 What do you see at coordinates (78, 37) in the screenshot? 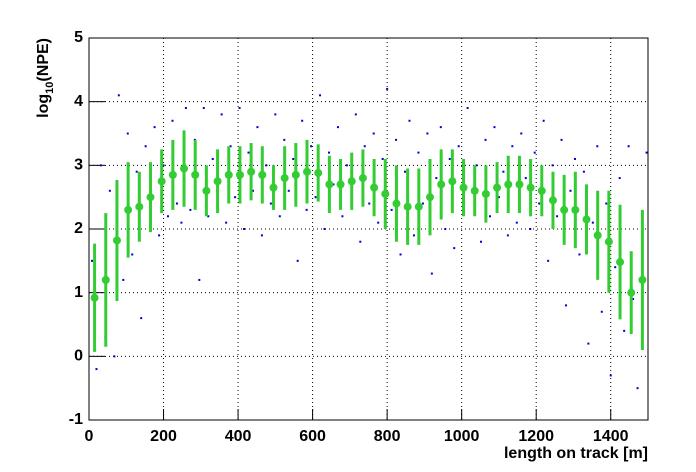
I see `y-tick-label: 5` at bounding box center [78, 37].